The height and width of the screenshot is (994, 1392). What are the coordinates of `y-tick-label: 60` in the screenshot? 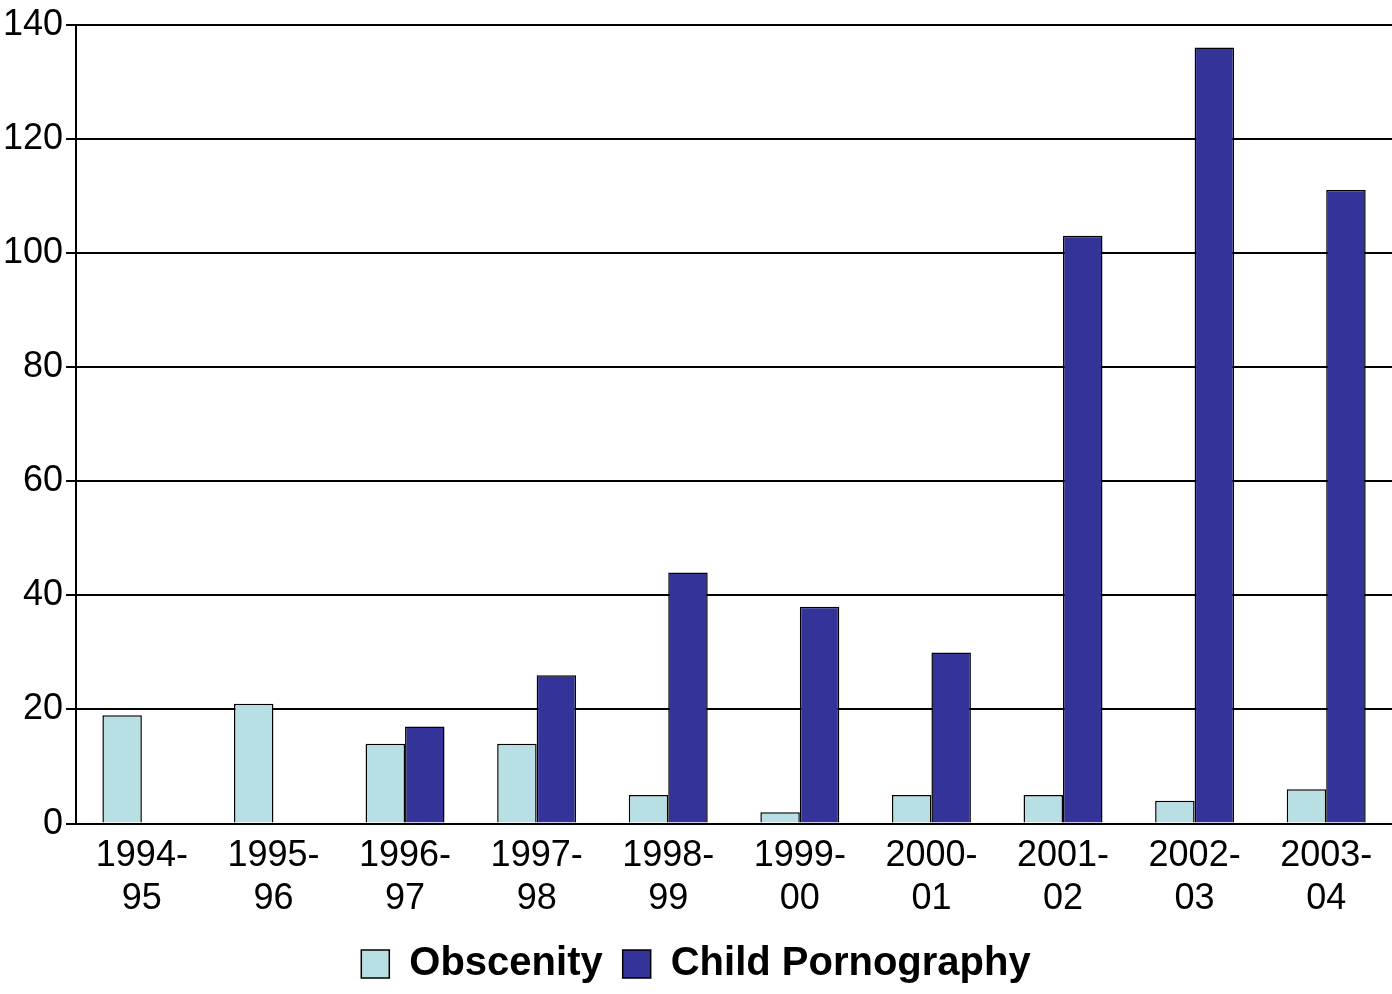 It's located at (43, 479).